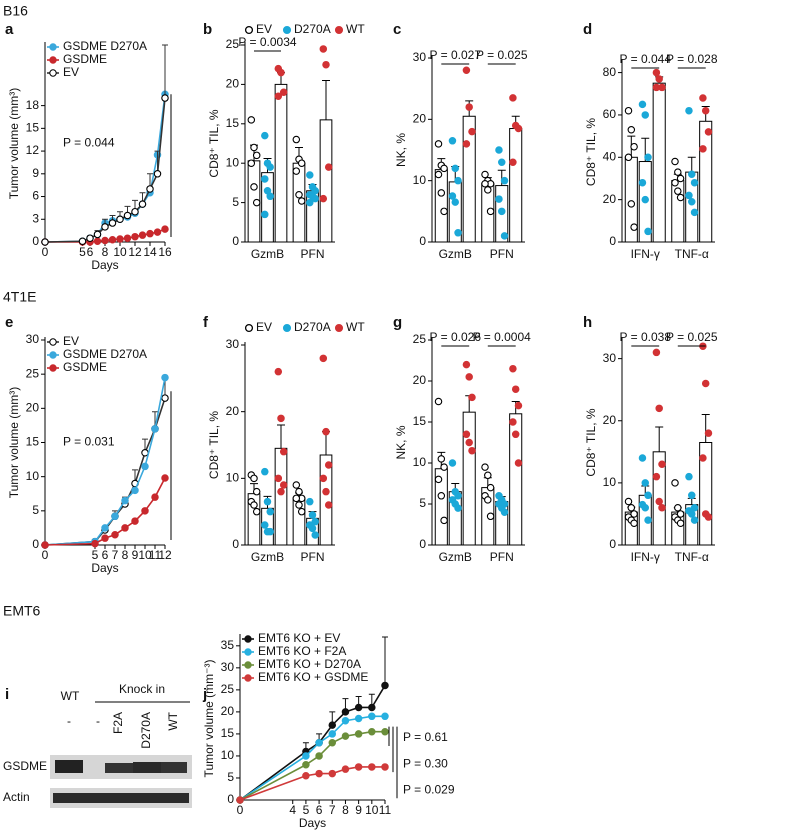 Image resolution: width=800 pixels, height=834 pixels. I want to click on annotation: P = 0.044, so click(89, 143).